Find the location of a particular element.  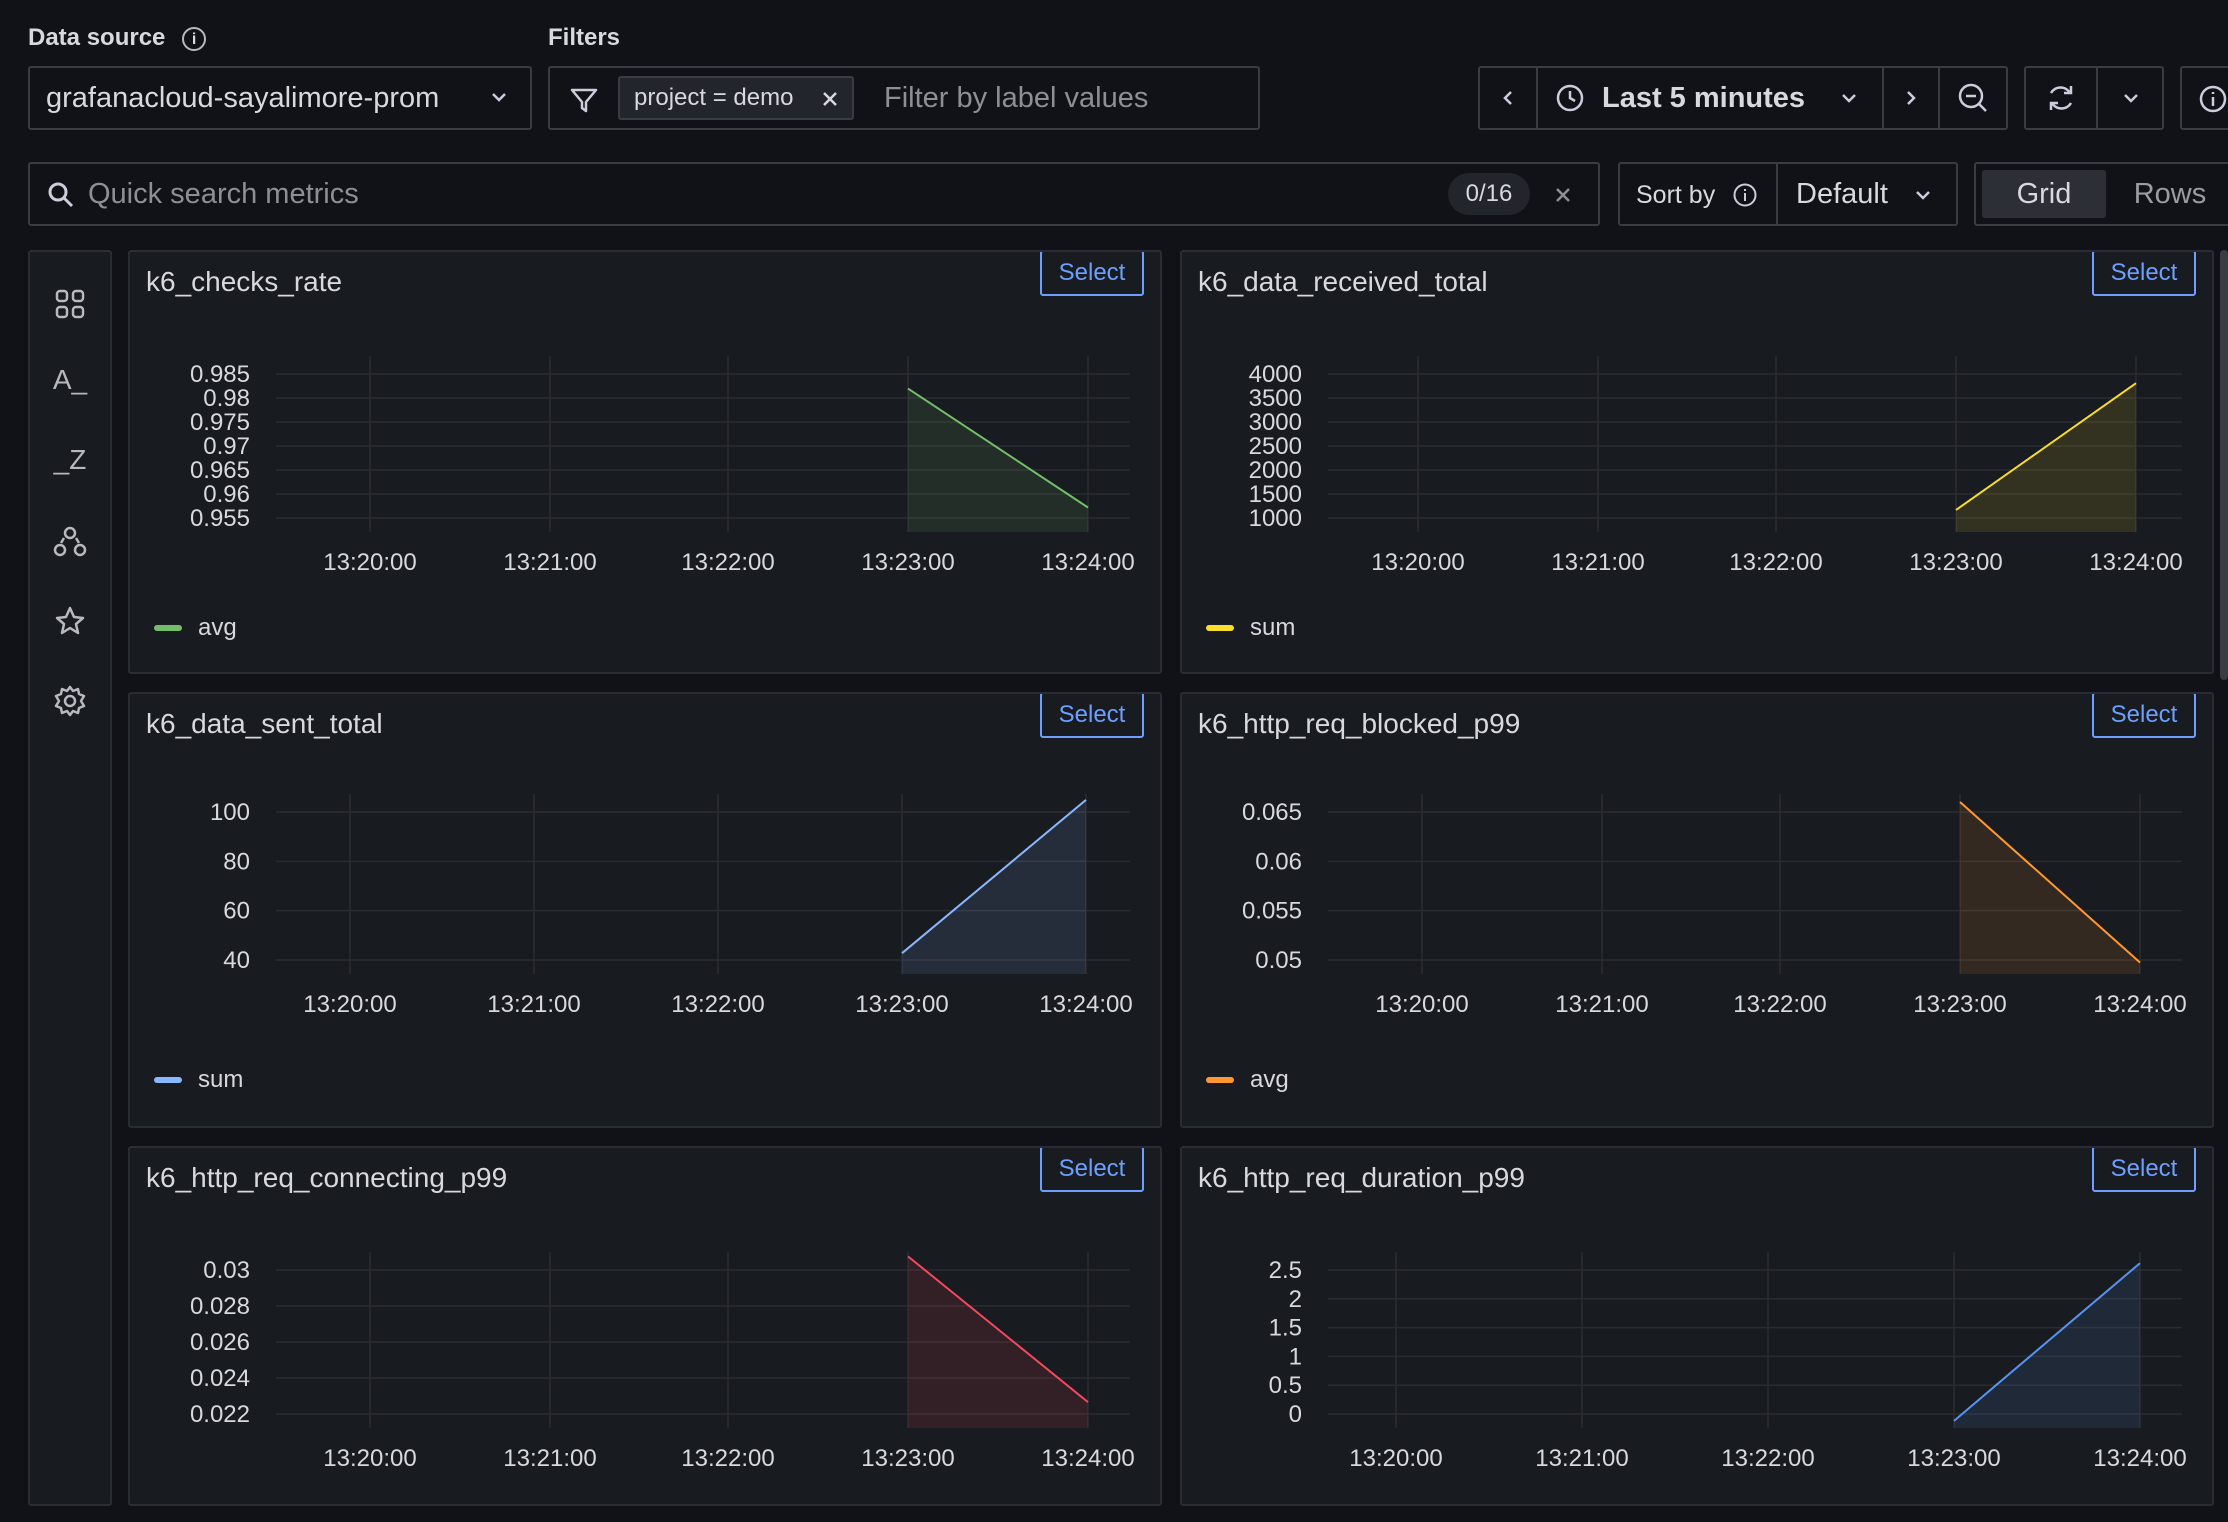

sidebar: A_ _Z is located at coordinates (70, 878).